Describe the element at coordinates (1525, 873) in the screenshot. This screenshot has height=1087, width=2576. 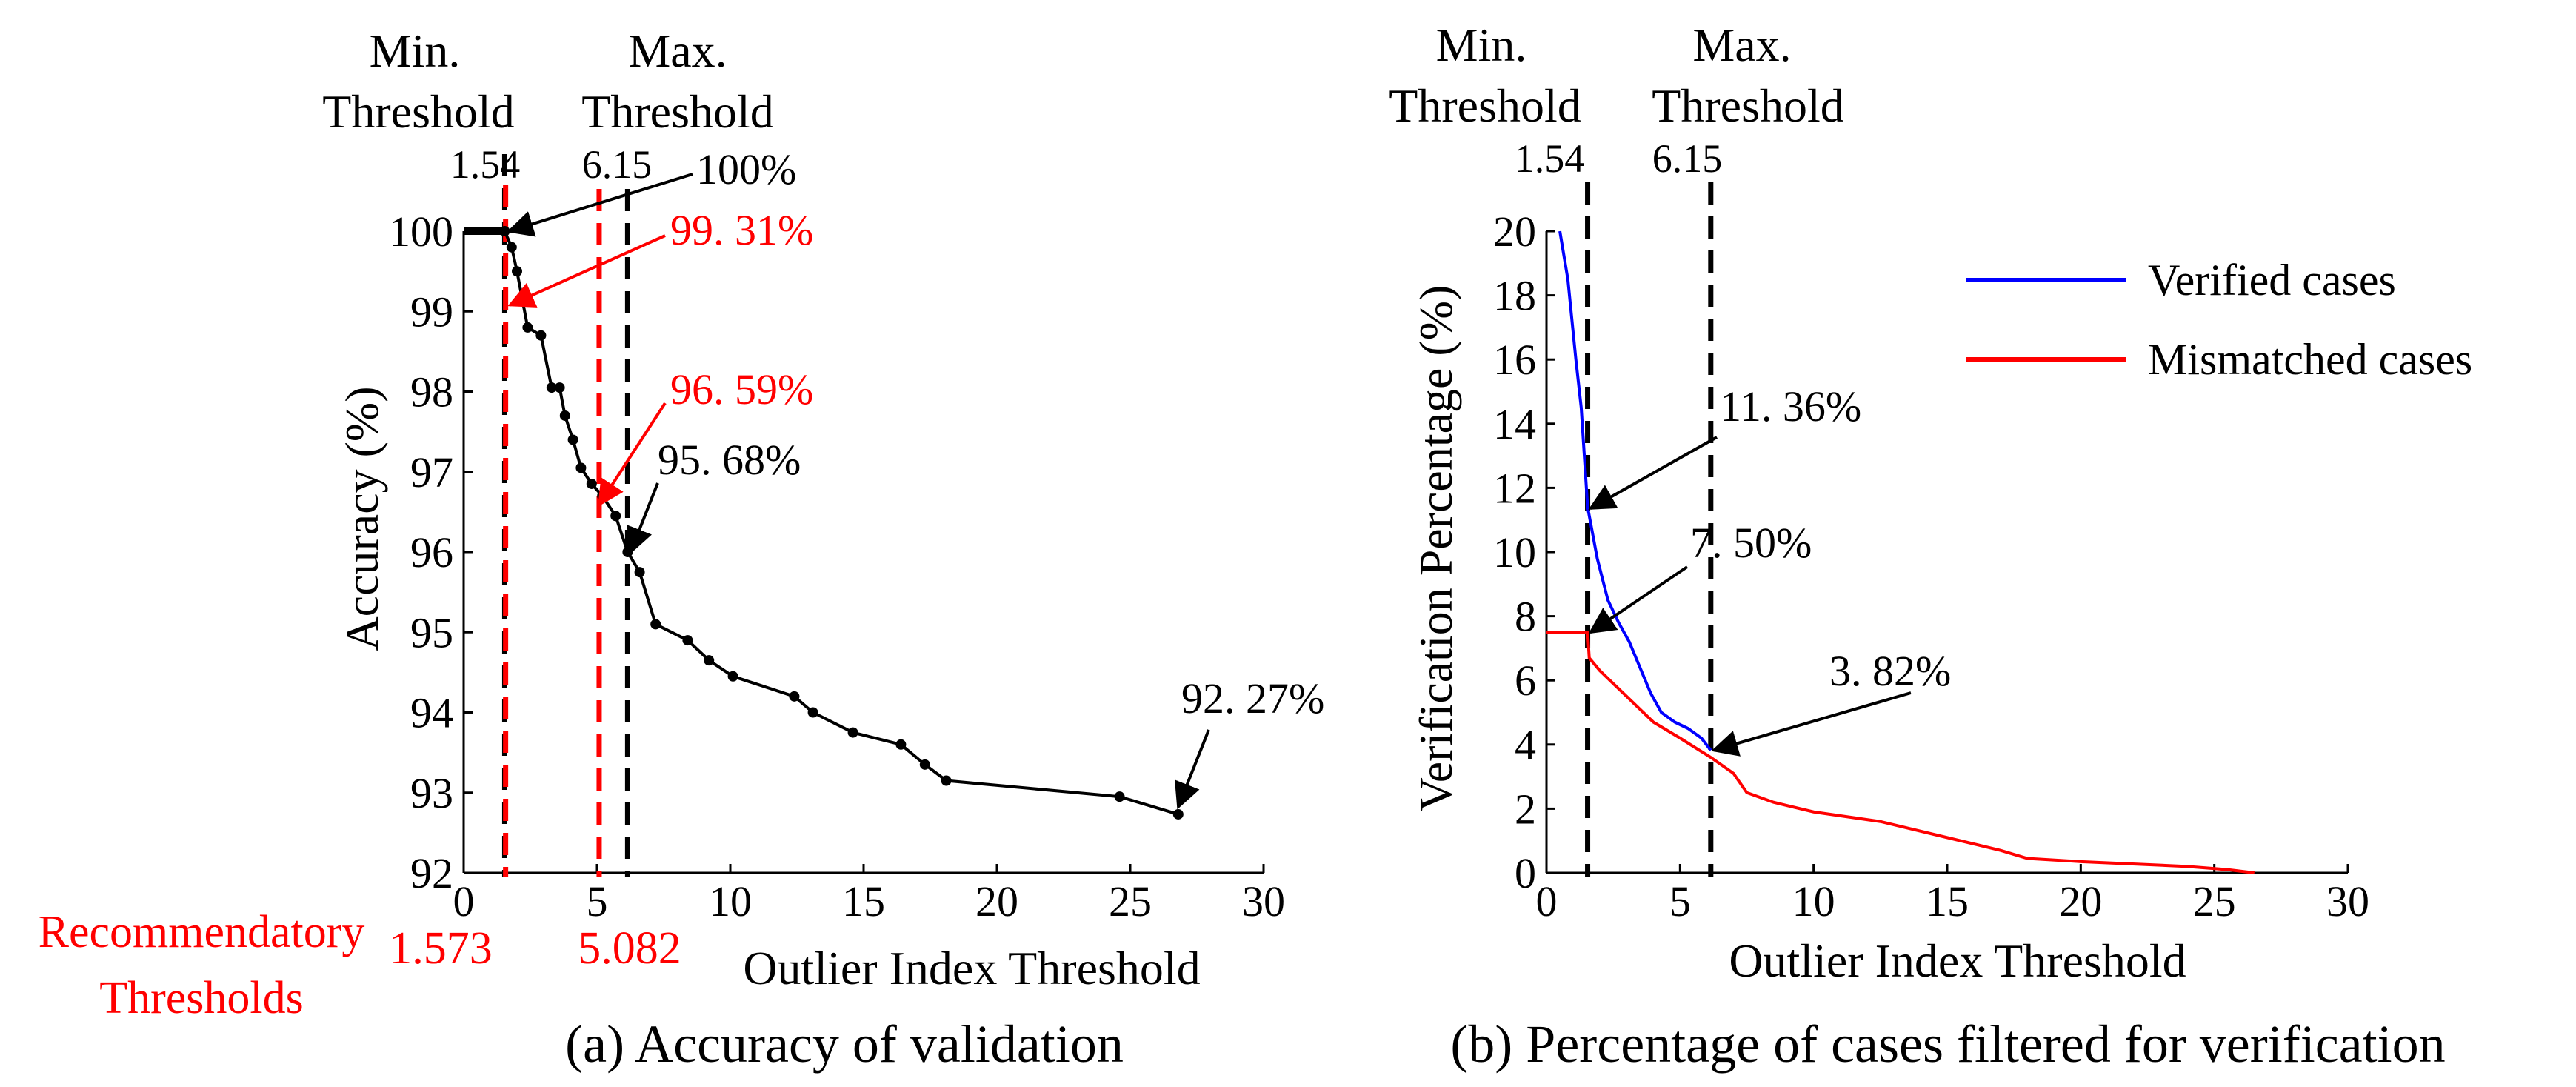
I see `y-tick-label: 0` at that location.